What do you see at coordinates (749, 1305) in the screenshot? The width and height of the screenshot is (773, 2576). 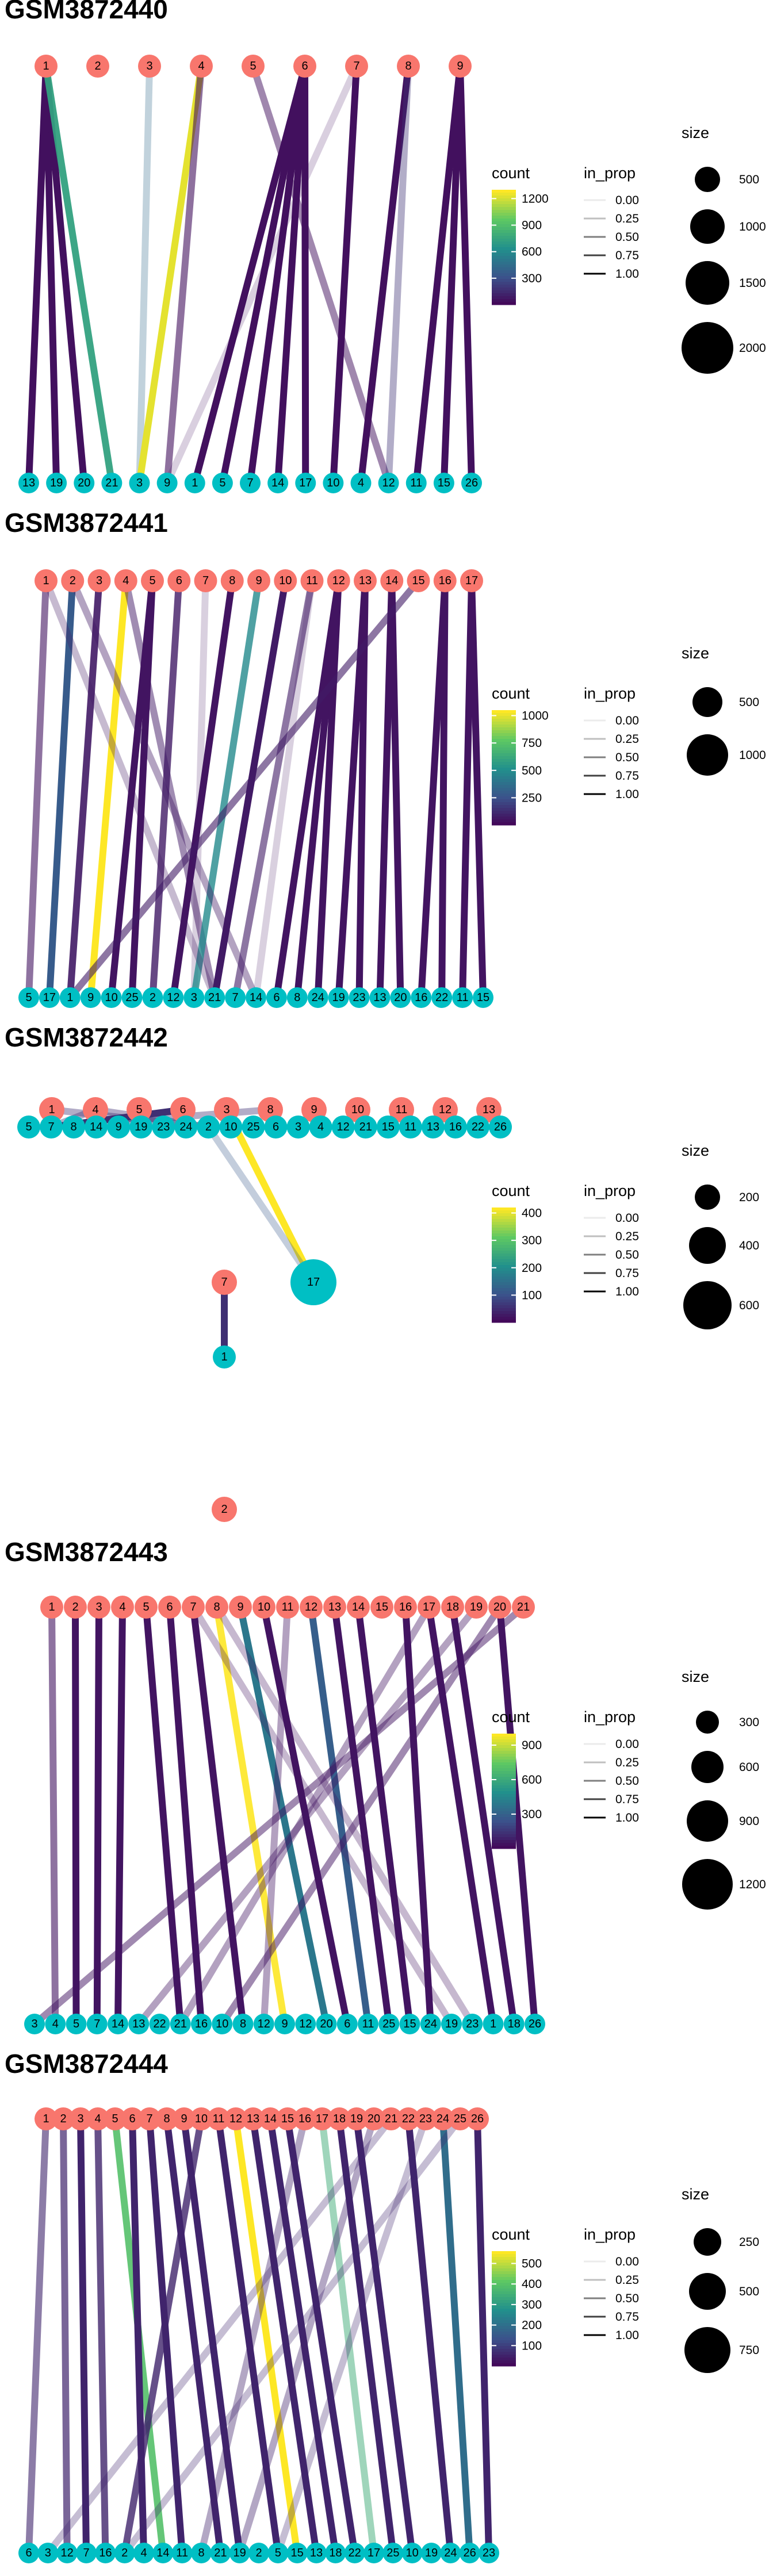 I see `size-key-label: 600` at bounding box center [749, 1305].